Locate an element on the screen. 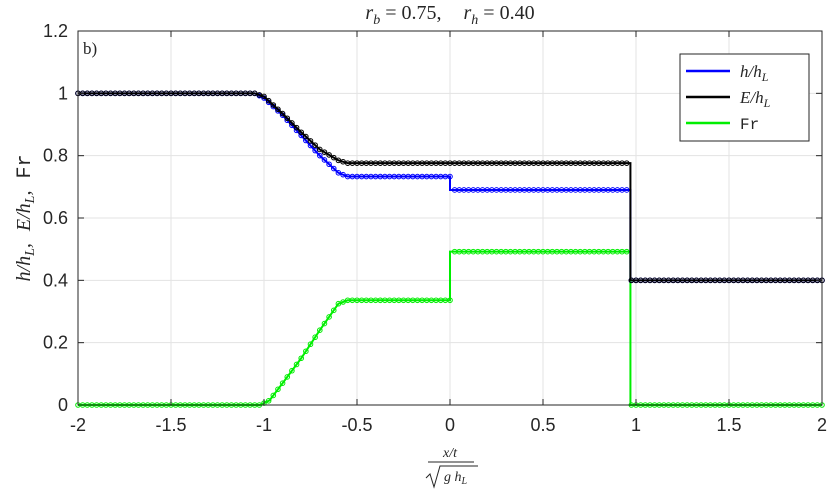  x-tick-label: 0 is located at coordinates (450, 425).